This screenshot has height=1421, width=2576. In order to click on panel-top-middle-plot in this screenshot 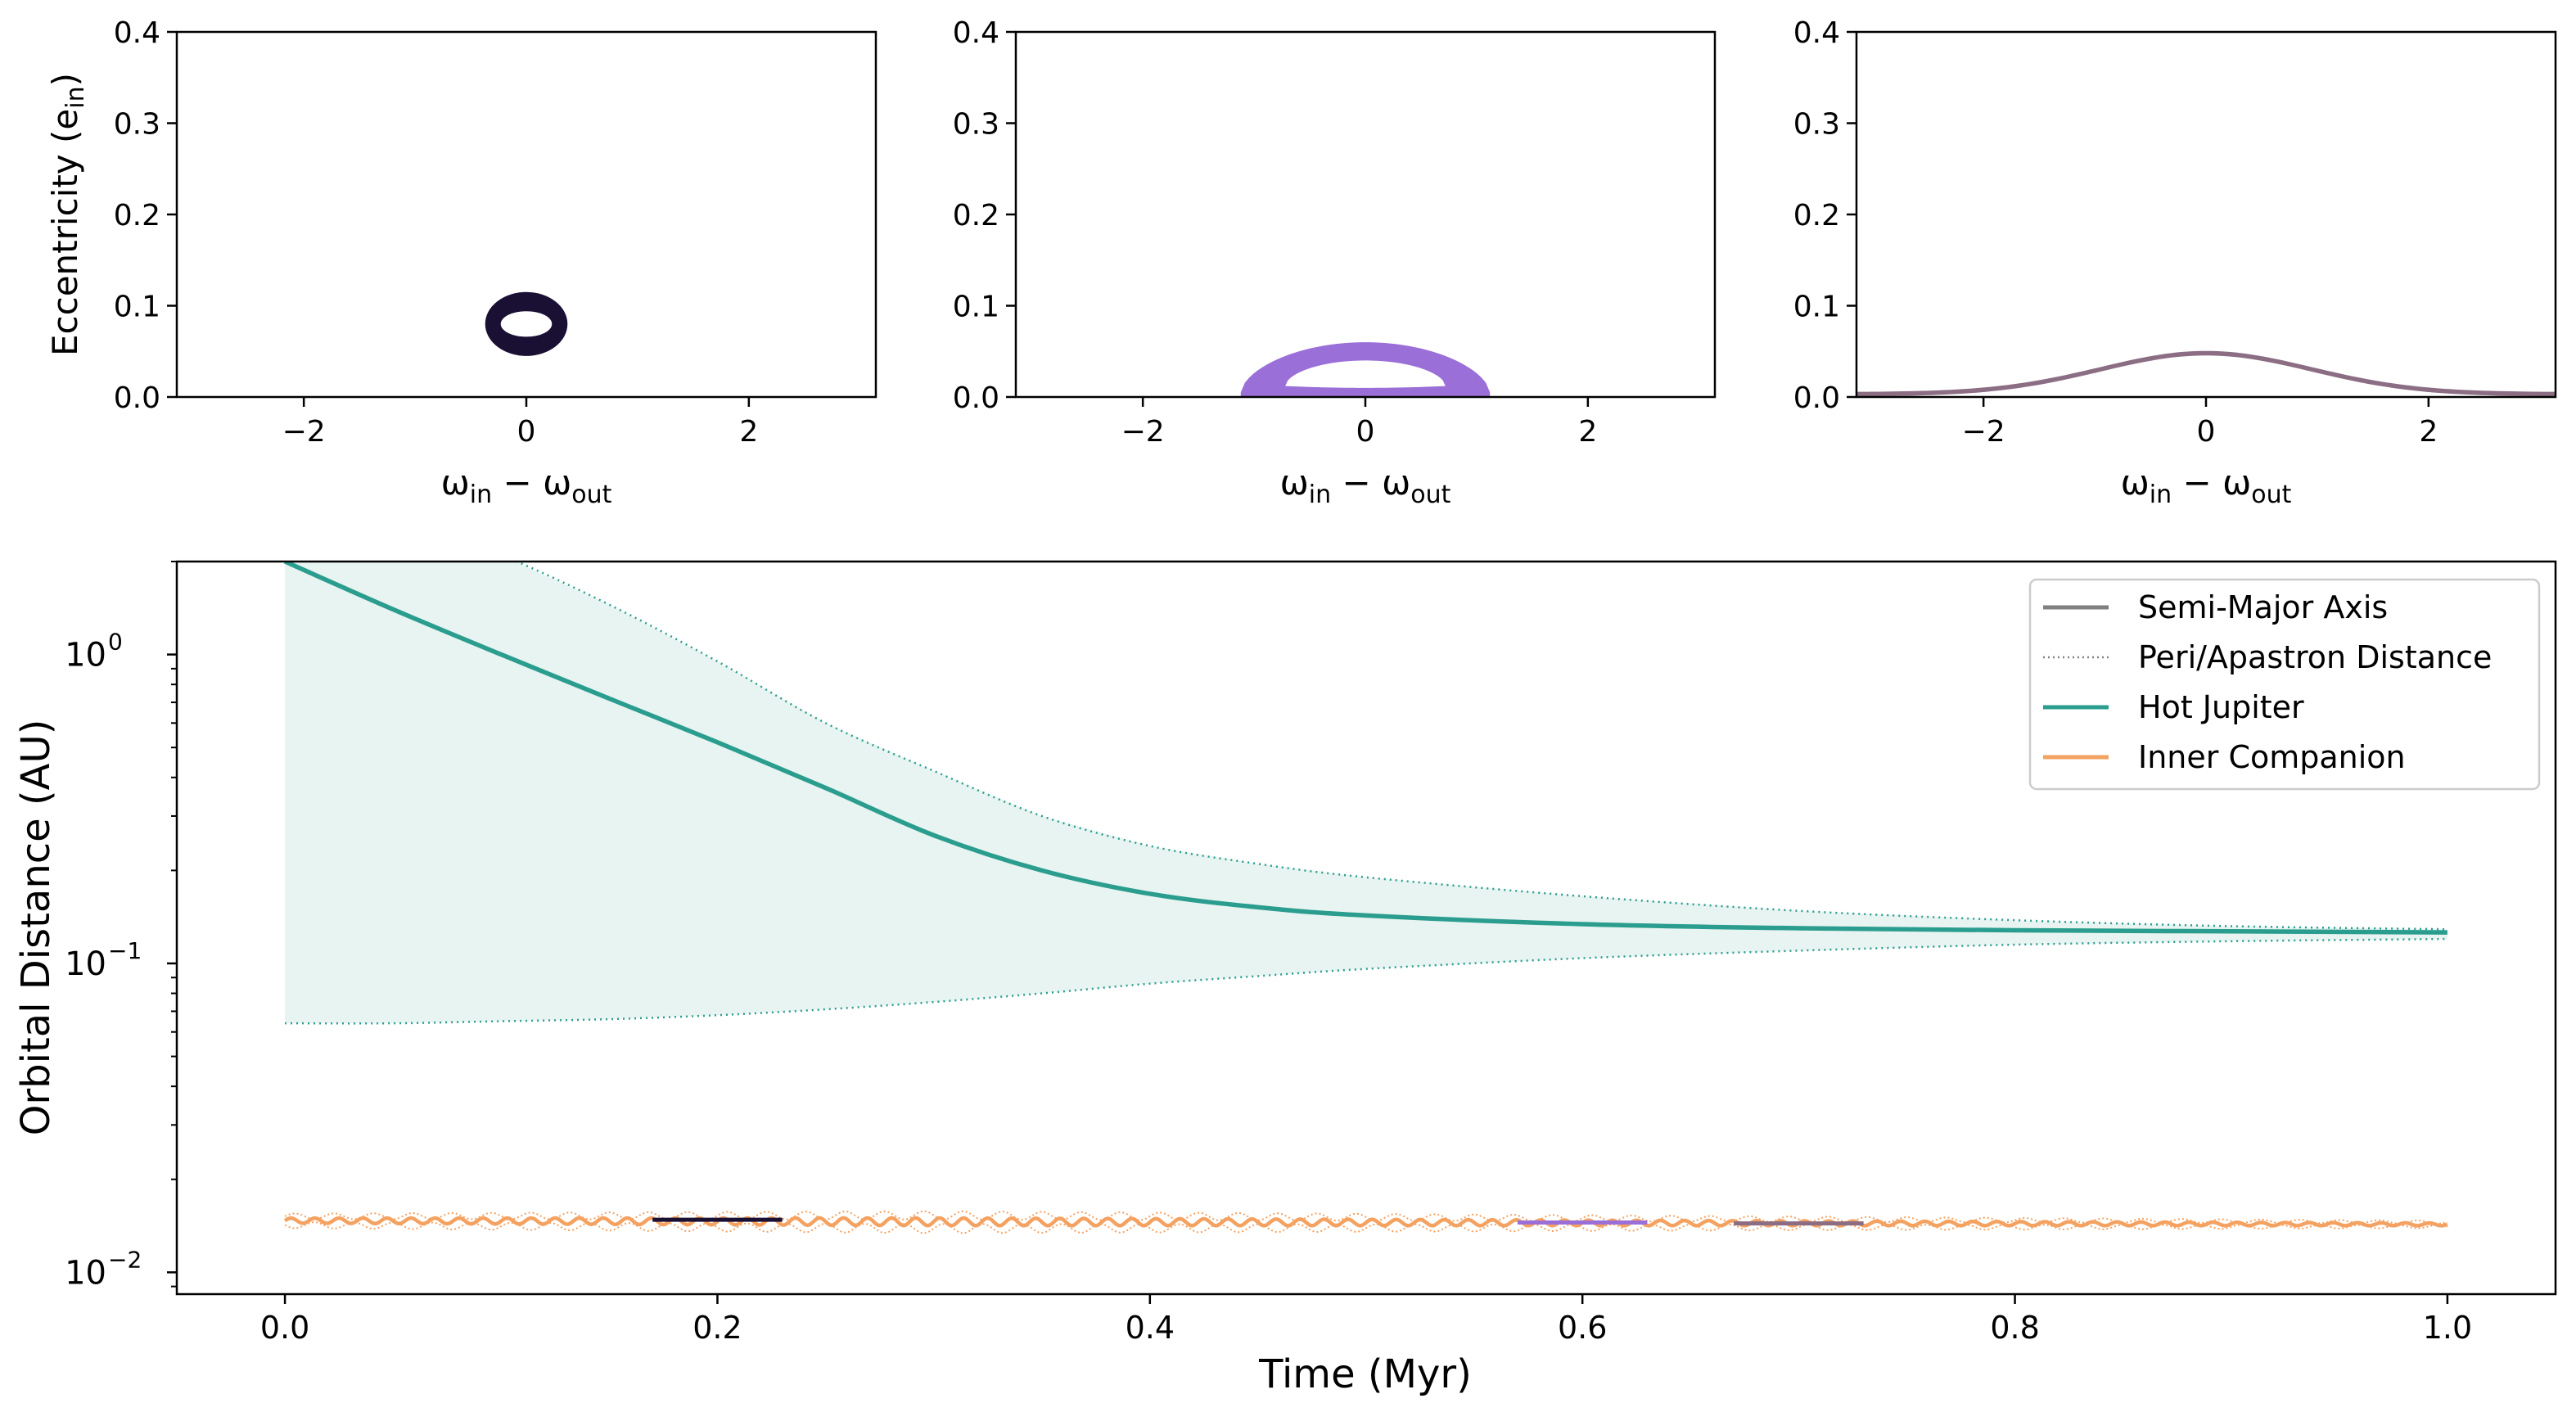, I will do `click(1365, 370)`.